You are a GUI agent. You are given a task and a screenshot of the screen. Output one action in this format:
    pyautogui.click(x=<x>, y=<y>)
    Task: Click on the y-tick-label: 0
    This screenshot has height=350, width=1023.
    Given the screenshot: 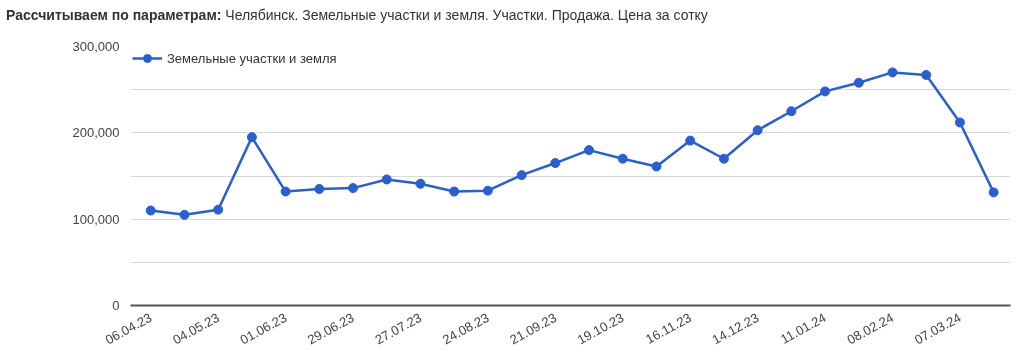 What is the action you would take?
    pyautogui.click(x=116, y=305)
    